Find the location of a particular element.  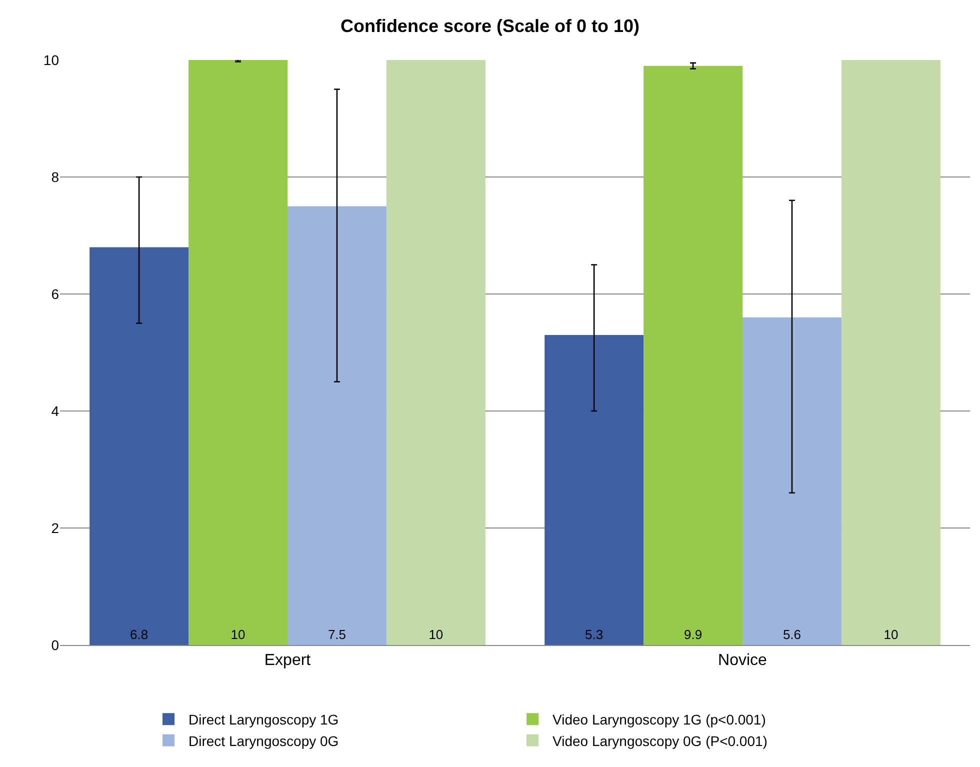

data-label: 9.9 is located at coordinates (693, 634).